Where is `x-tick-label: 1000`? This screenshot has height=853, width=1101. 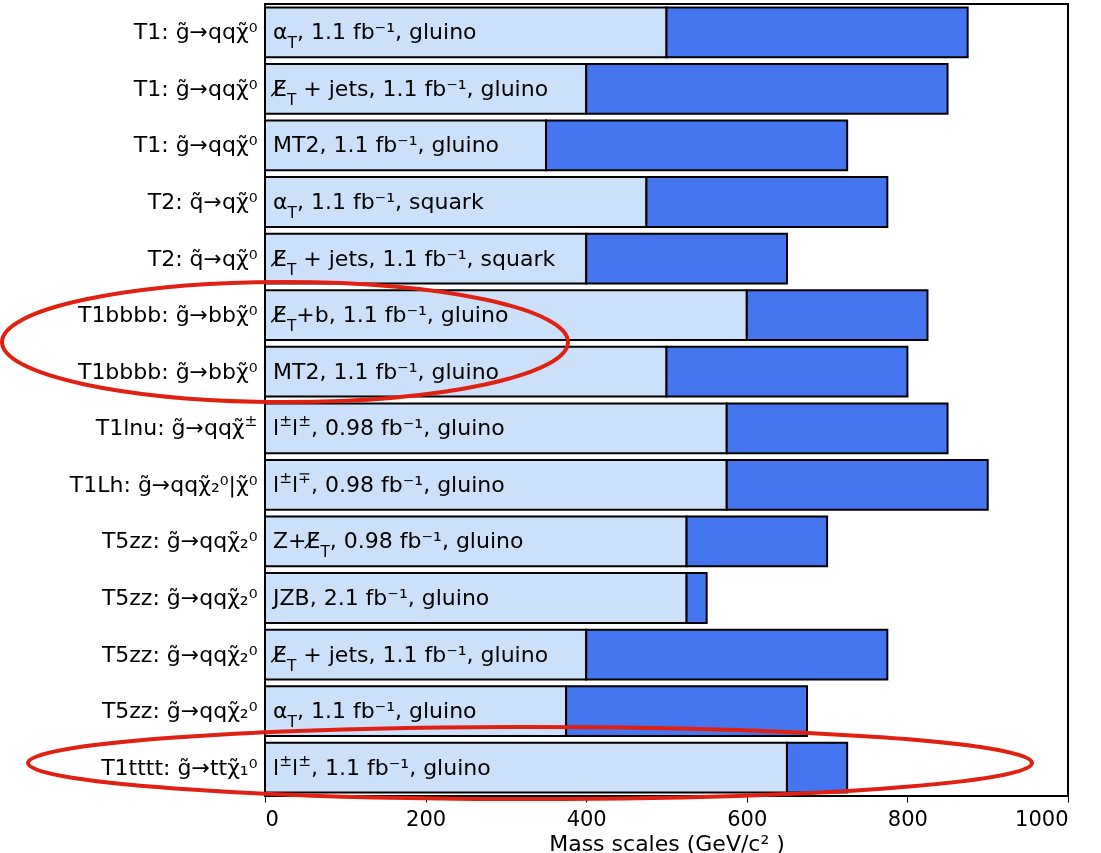 x-tick-label: 1000 is located at coordinates (1042, 818).